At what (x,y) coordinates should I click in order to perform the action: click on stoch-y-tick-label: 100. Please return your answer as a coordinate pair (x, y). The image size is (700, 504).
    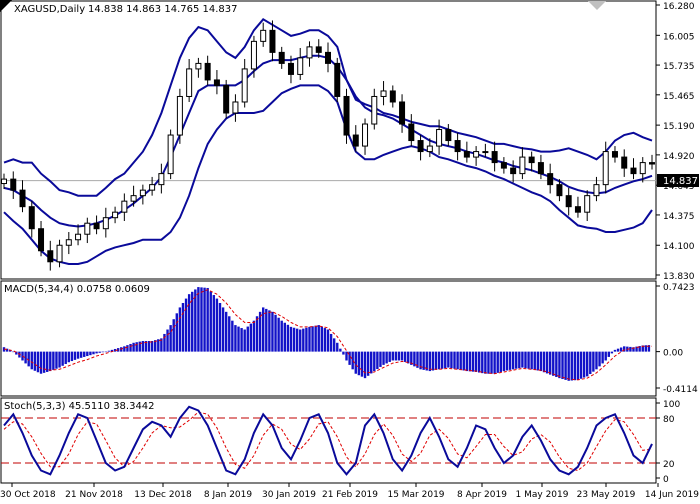
    Looking at the image, I should click on (671, 405).